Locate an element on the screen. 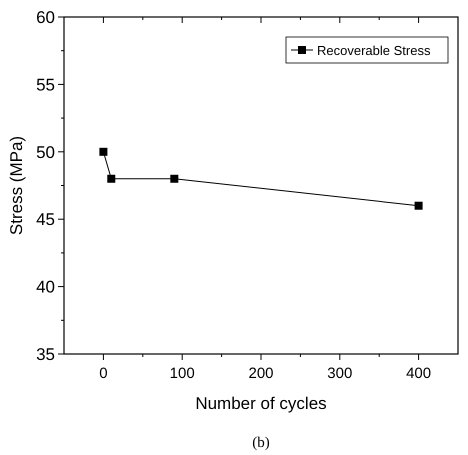  x-tick-label: 400 is located at coordinates (419, 373).